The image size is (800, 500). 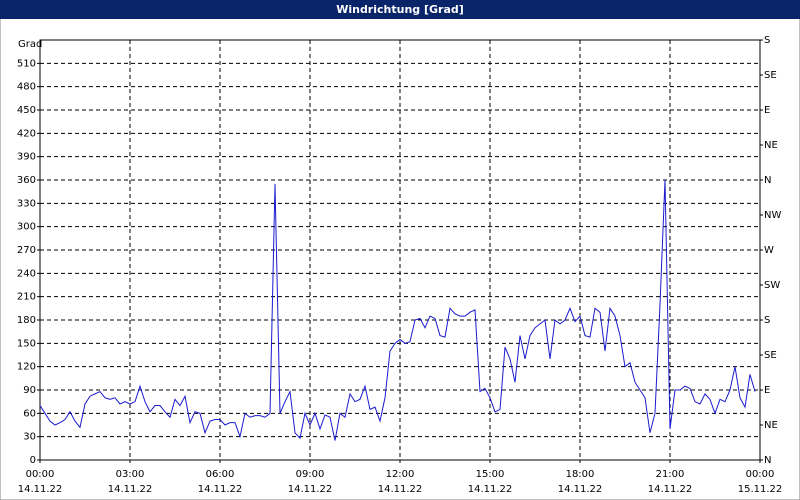 I want to click on y-tick-label: 90, so click(x=29, y=390).